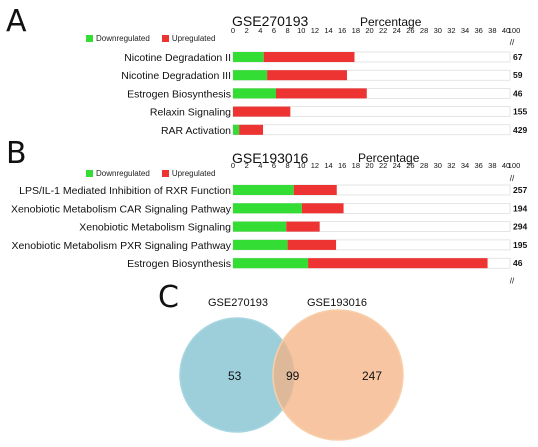  I want to click on panel-letter-b: B, so click(16, 153).